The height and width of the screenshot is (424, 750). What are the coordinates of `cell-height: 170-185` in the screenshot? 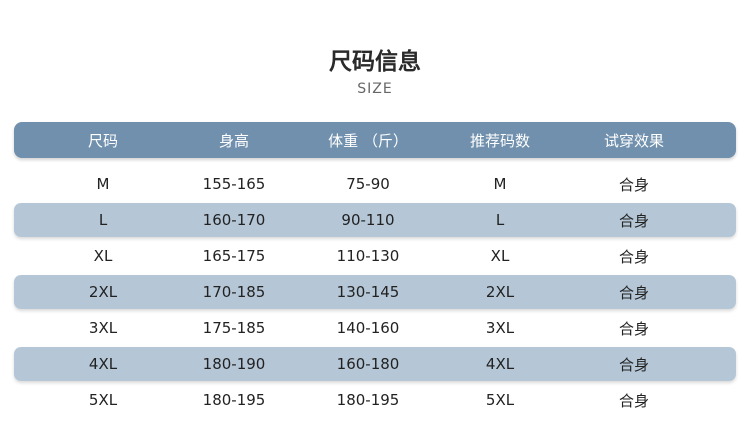 It's located at (234, 292).